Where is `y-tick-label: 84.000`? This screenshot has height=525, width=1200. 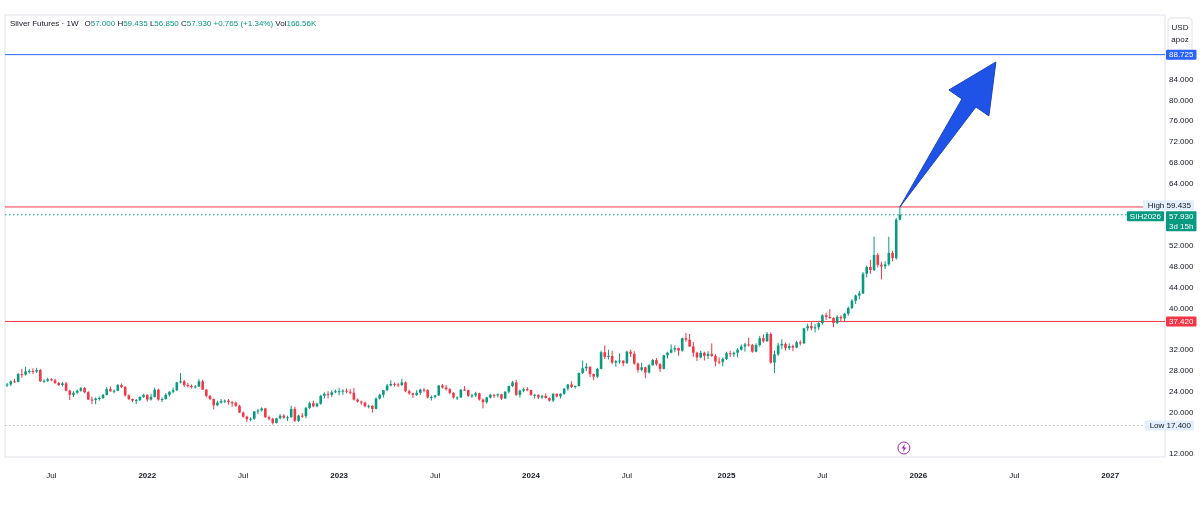
y-tick-label: 84.000 is located at coordinates (1182, 79).